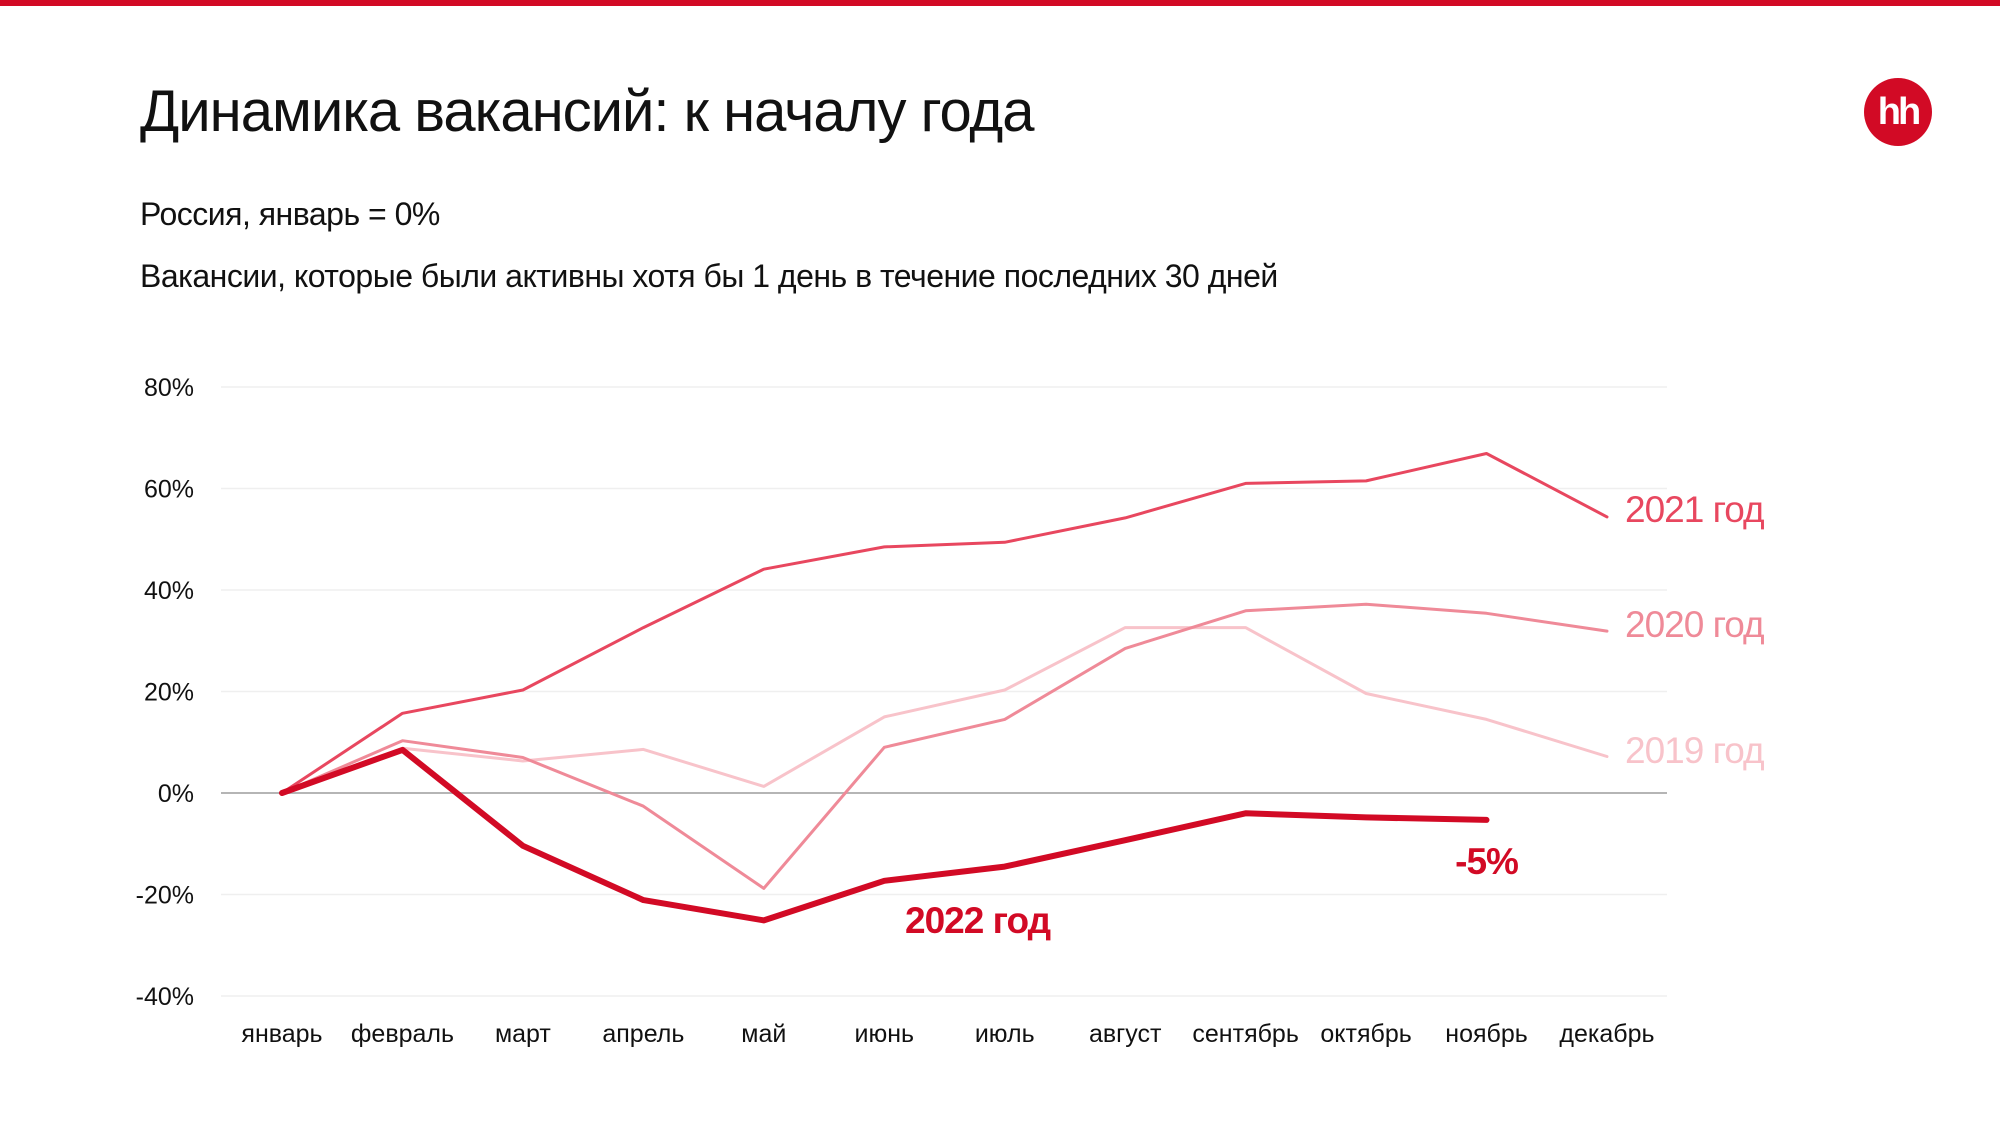  I want to click on y-tick-label: 40%, so click(169, 591).